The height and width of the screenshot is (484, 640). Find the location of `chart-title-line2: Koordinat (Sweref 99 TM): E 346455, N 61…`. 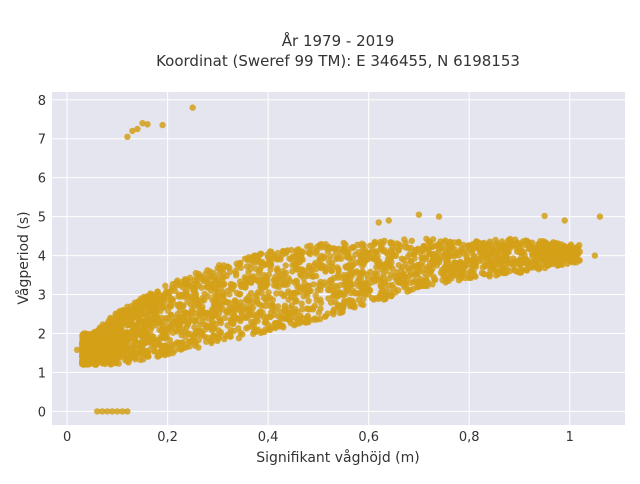

chart-title-line2: Koordinat (Sweref 99 TM): E 346455, N 61… is located at coordinates (338, 61).